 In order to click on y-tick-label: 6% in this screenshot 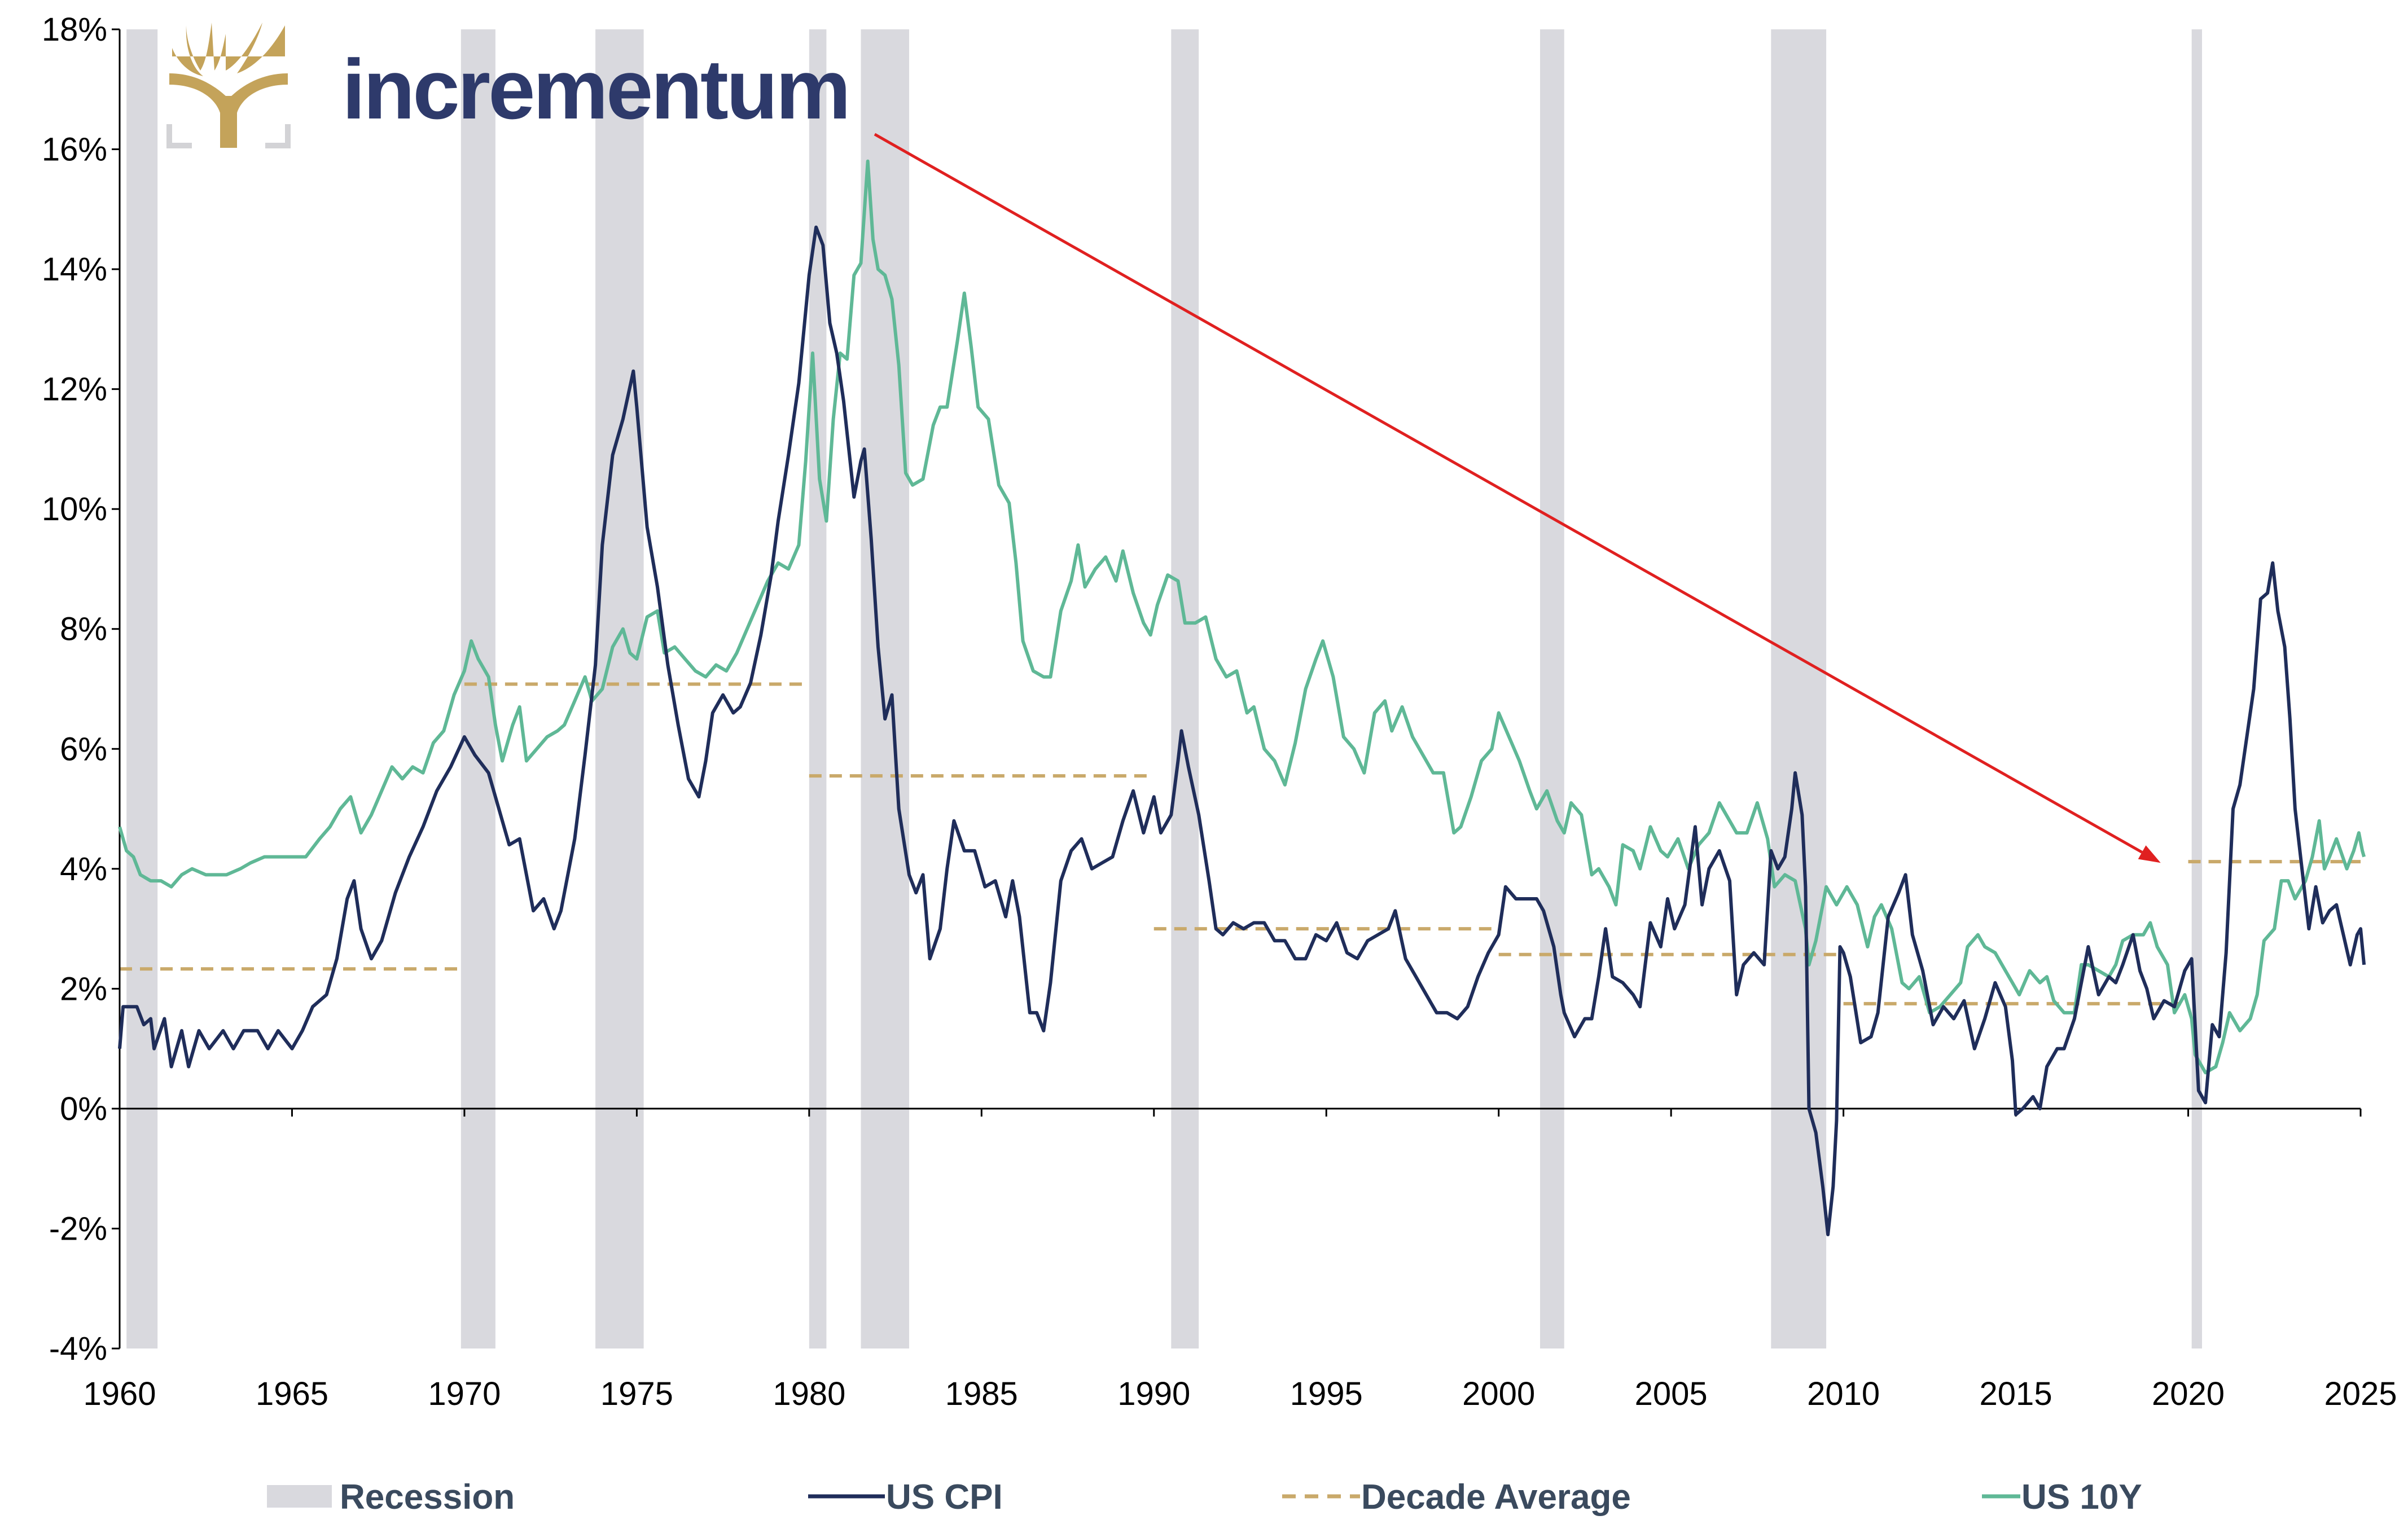, I will do `click(84, 749)`.